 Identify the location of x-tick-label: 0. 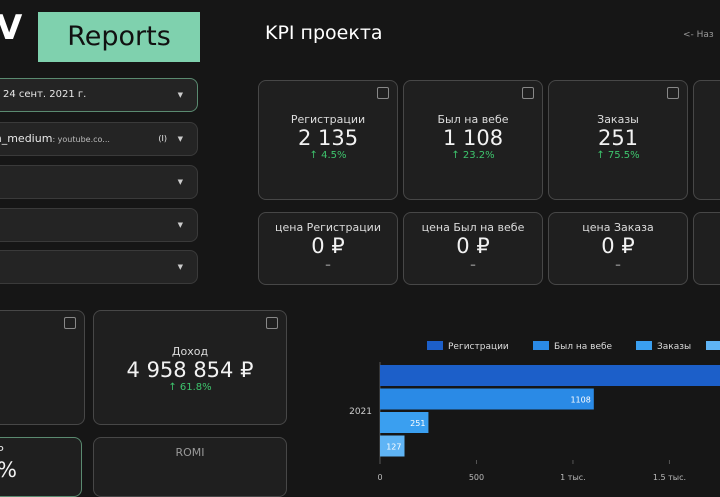
(379, 476).